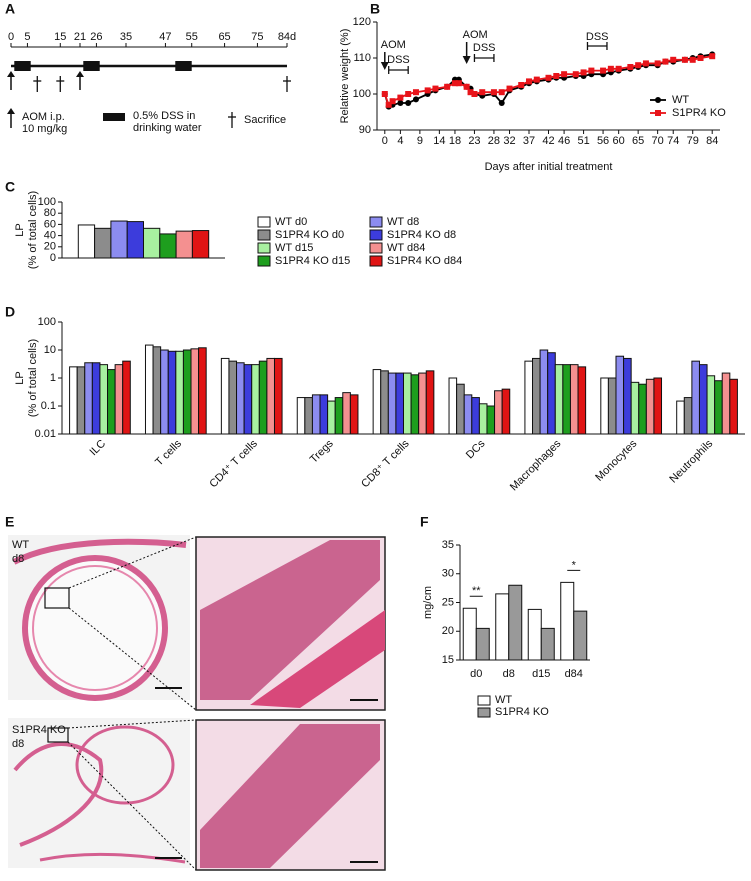 This screenshot has height=881, width=751. Describe the element at coordinates (167, 128) in the screenshot. I see `legend-label: drinking water` at that location.